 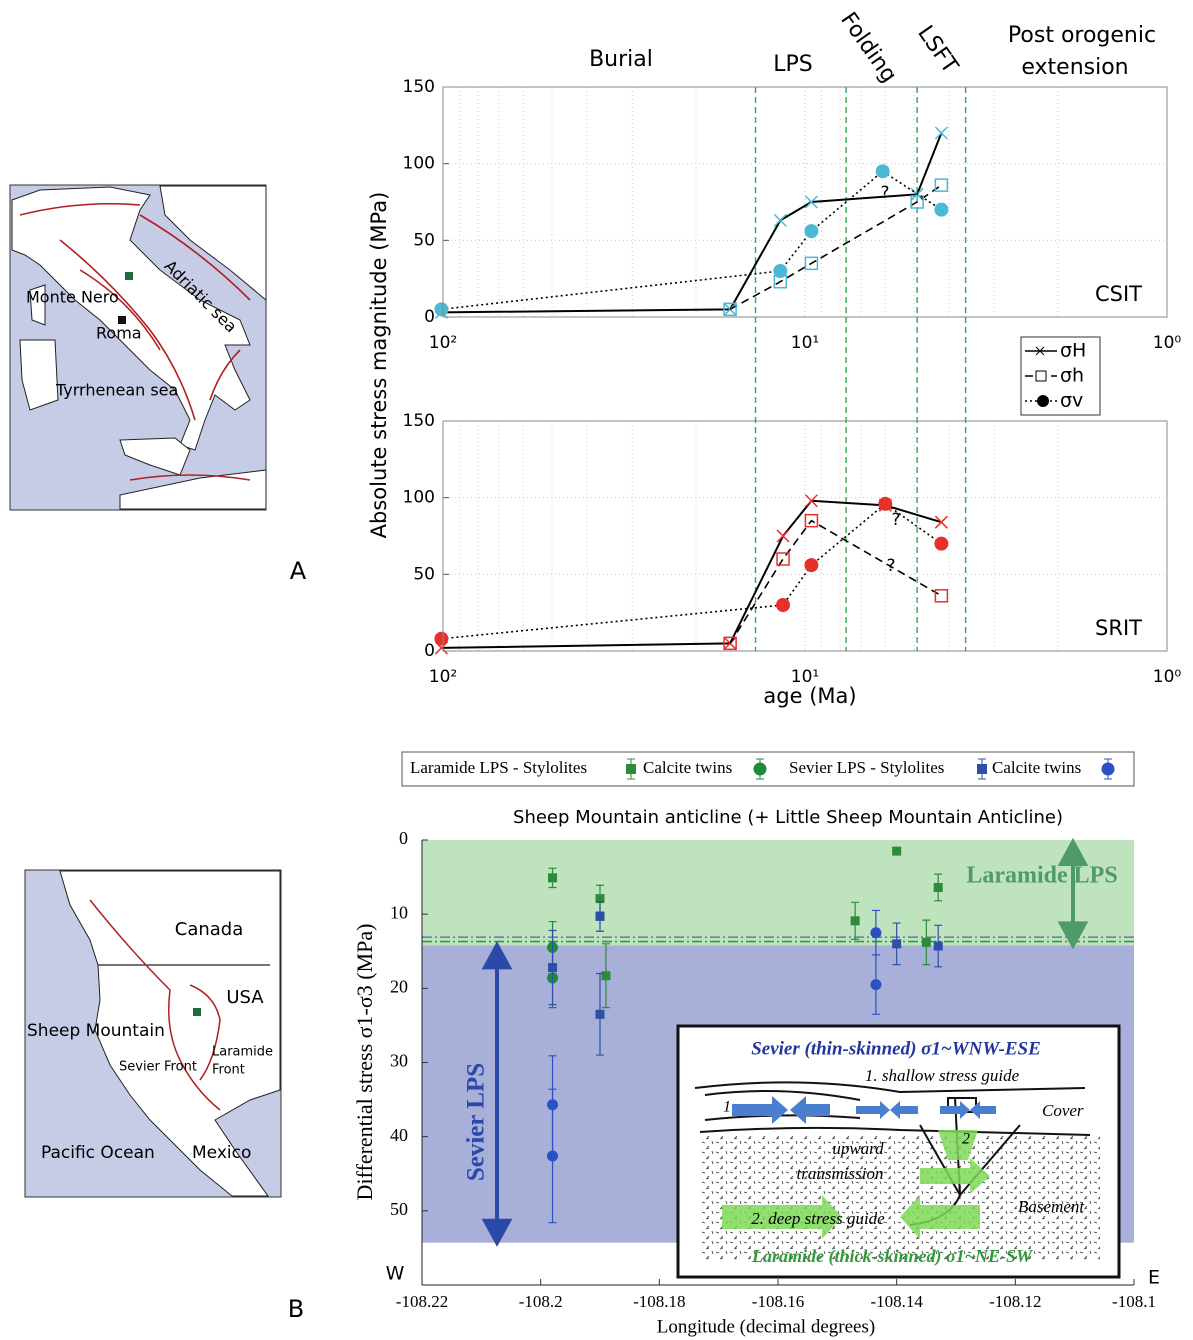 I want to click on phase-label: Post orogenic, so click(x=1082, y=35).